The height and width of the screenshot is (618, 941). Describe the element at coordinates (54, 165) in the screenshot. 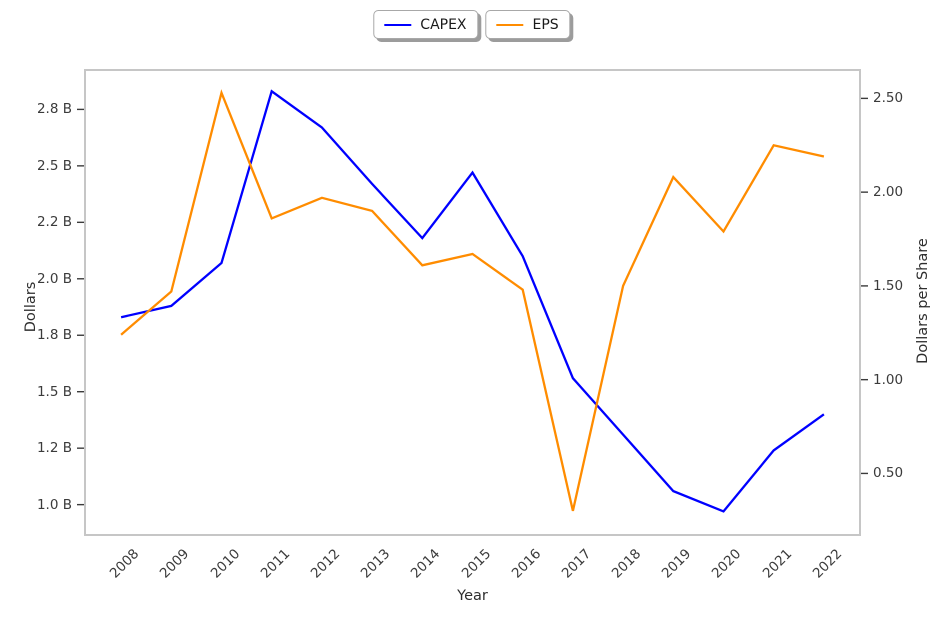

I see `y-tick-left-2.5 B: 2.5 B` at that location.